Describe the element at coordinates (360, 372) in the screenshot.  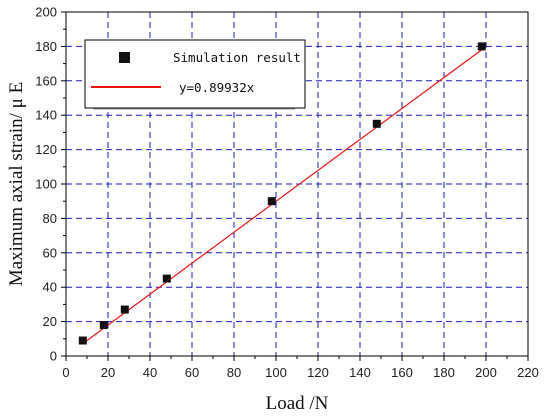
I see `x-tick-label-140: 140` at that location.